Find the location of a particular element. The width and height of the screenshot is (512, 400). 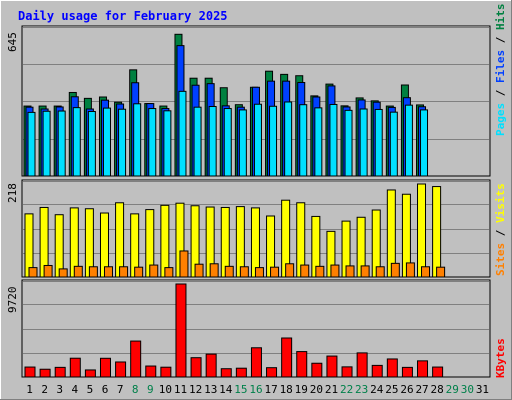

day-label: 4 is located at coordinates (75, 389).